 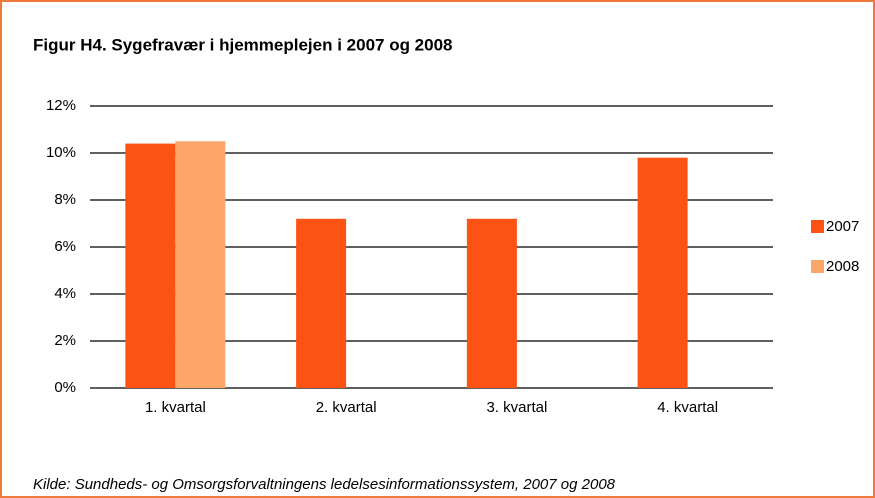 I want to click on y-tick-label: 8%, so click(x=65, y=199).